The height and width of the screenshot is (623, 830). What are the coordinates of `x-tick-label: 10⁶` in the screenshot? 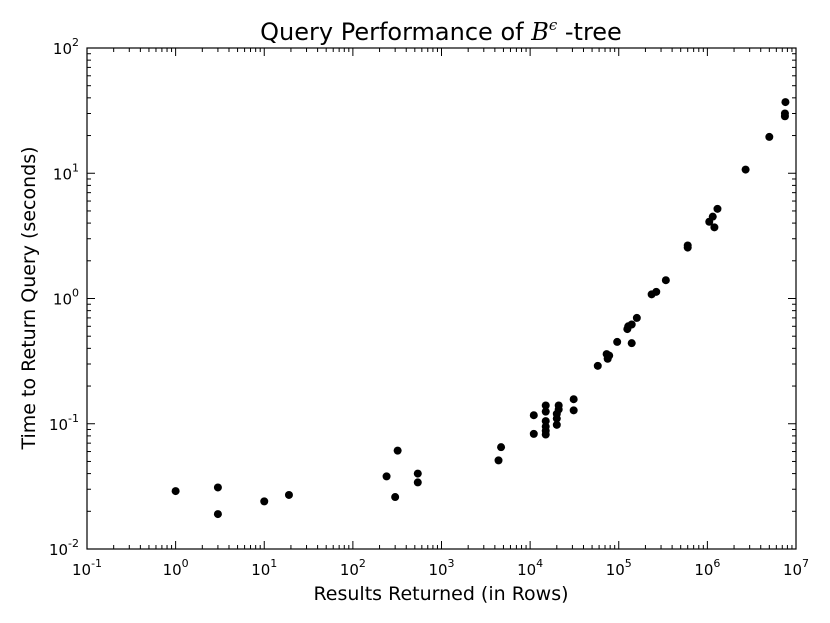 It's located at (707, 568).